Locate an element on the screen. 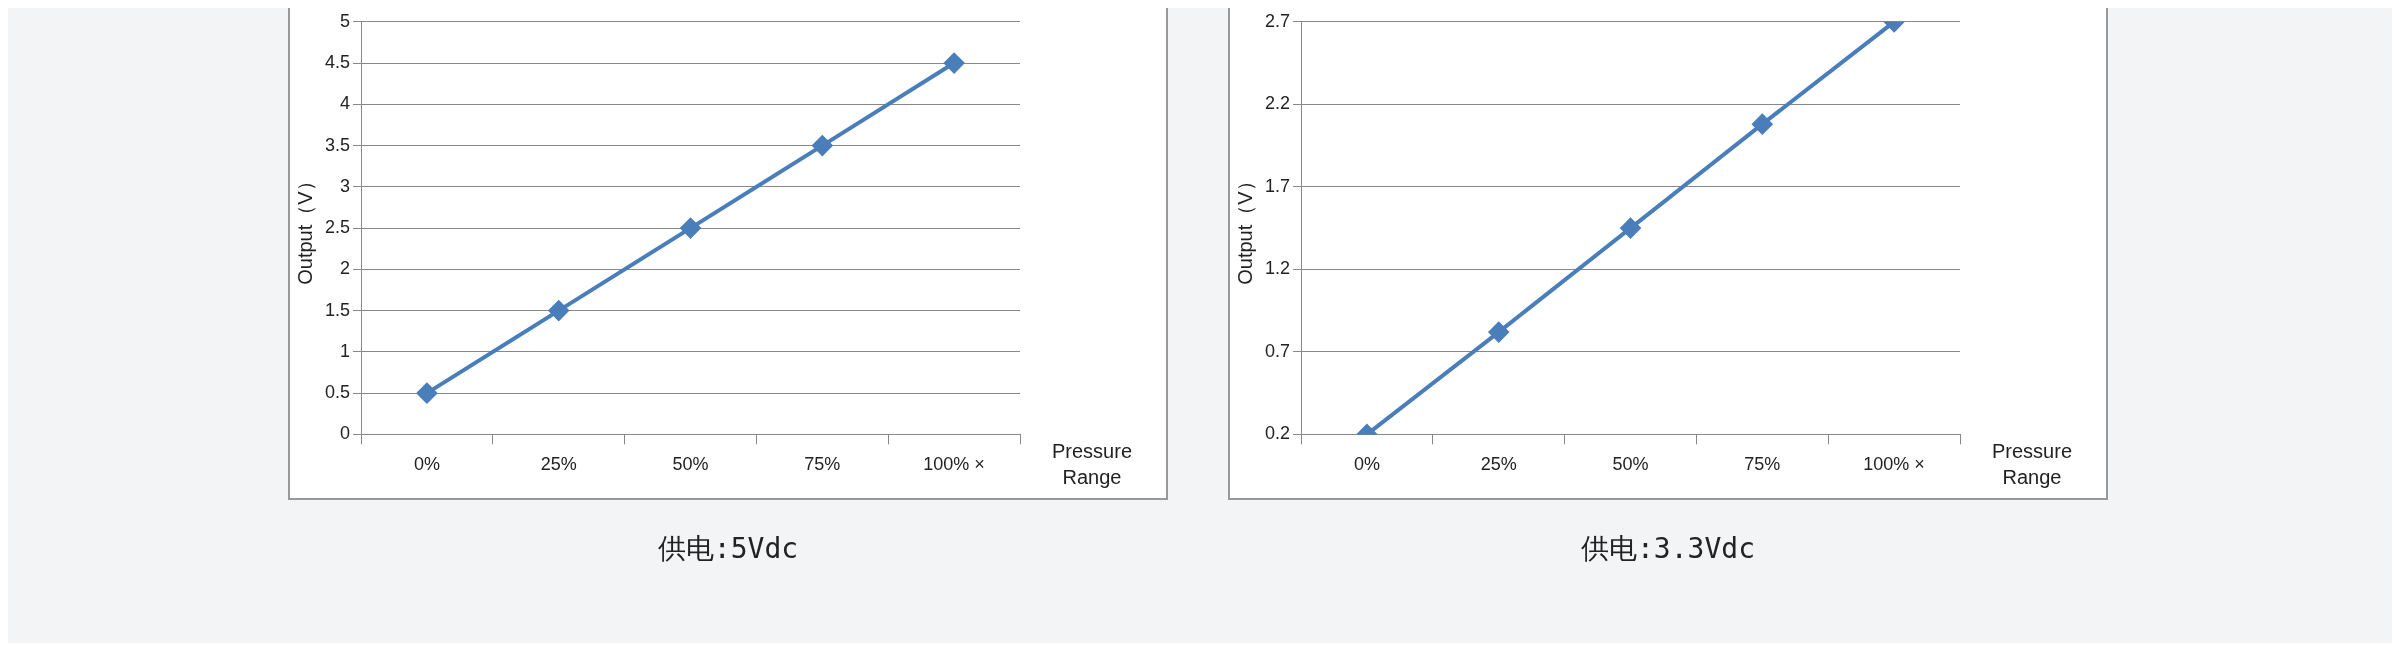 The width and height of the screenshot is (2400, 651). y-tick-label: 2 is located at coordinates (345, 268).